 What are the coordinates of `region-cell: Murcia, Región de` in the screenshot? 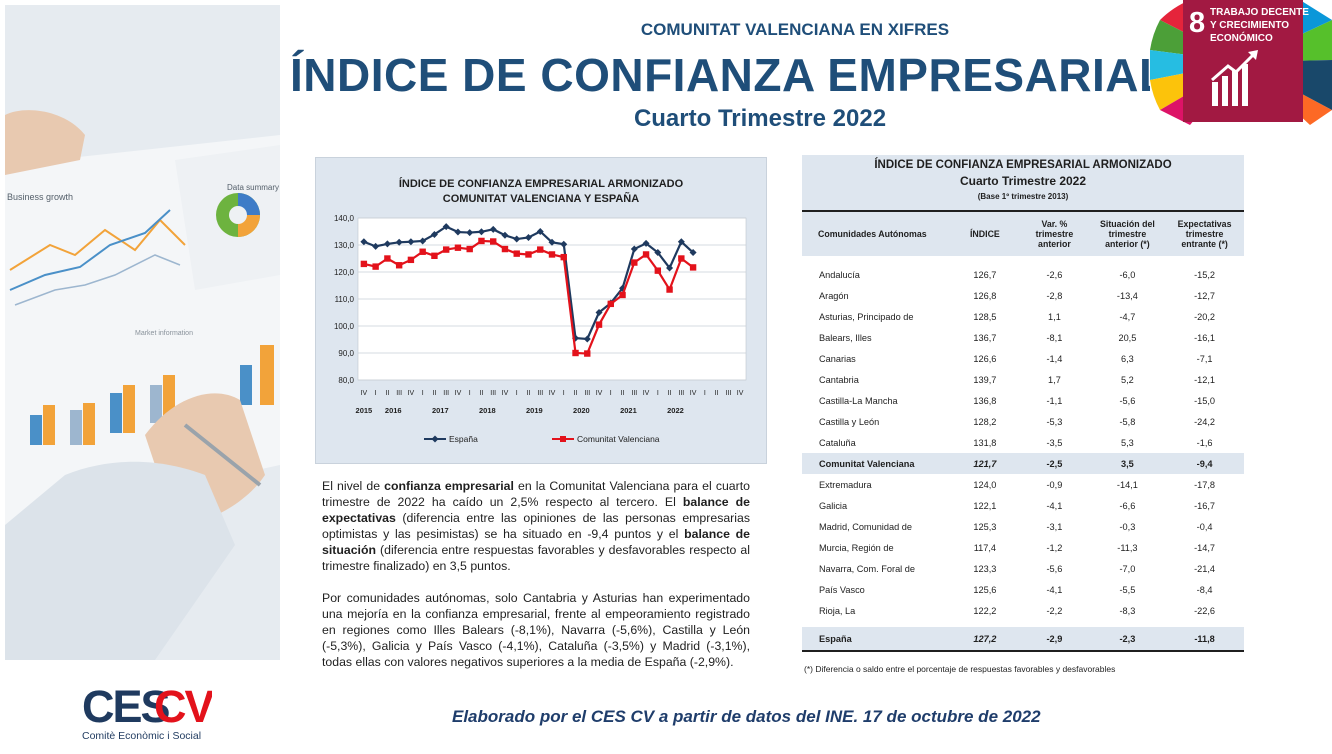 It's located at (856, 547).